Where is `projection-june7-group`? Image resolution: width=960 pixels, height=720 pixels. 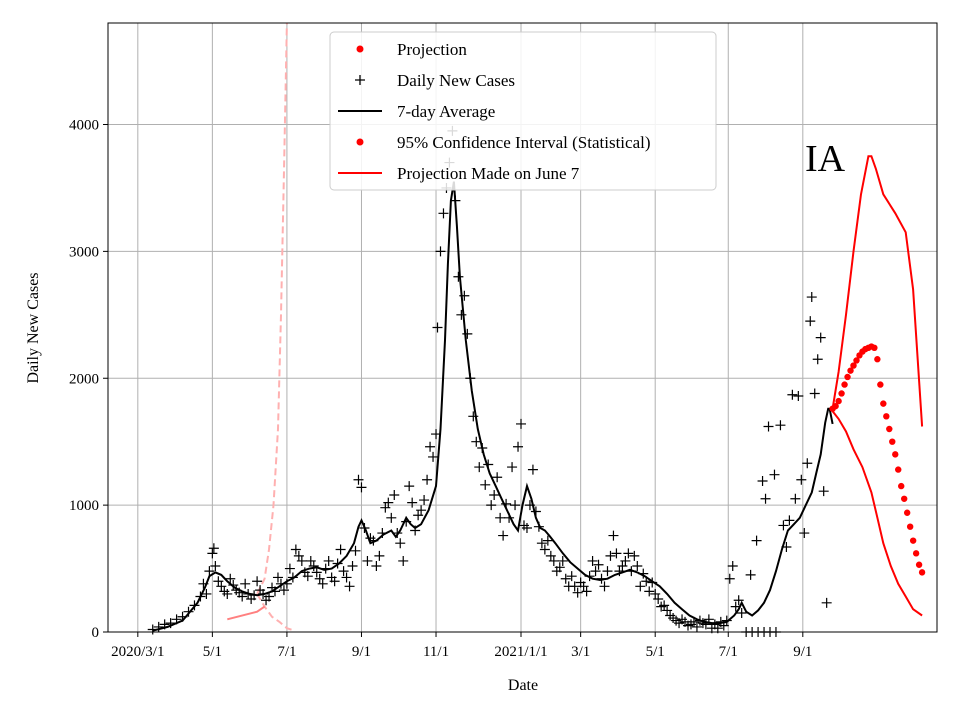 projection-june7-group is located at coordinates (261, 327).